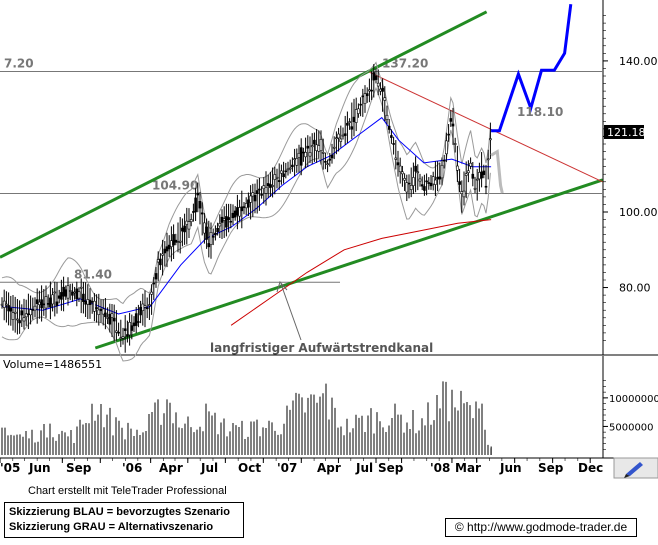 This screenshot has width=658, height=545. I want to click on source-url: http://www.godmode-trader.de, so click(547, 527).